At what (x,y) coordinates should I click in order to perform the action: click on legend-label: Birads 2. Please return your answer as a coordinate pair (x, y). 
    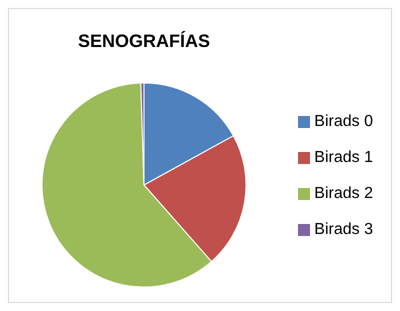
    Looking at the image, I should click on (343, 193).